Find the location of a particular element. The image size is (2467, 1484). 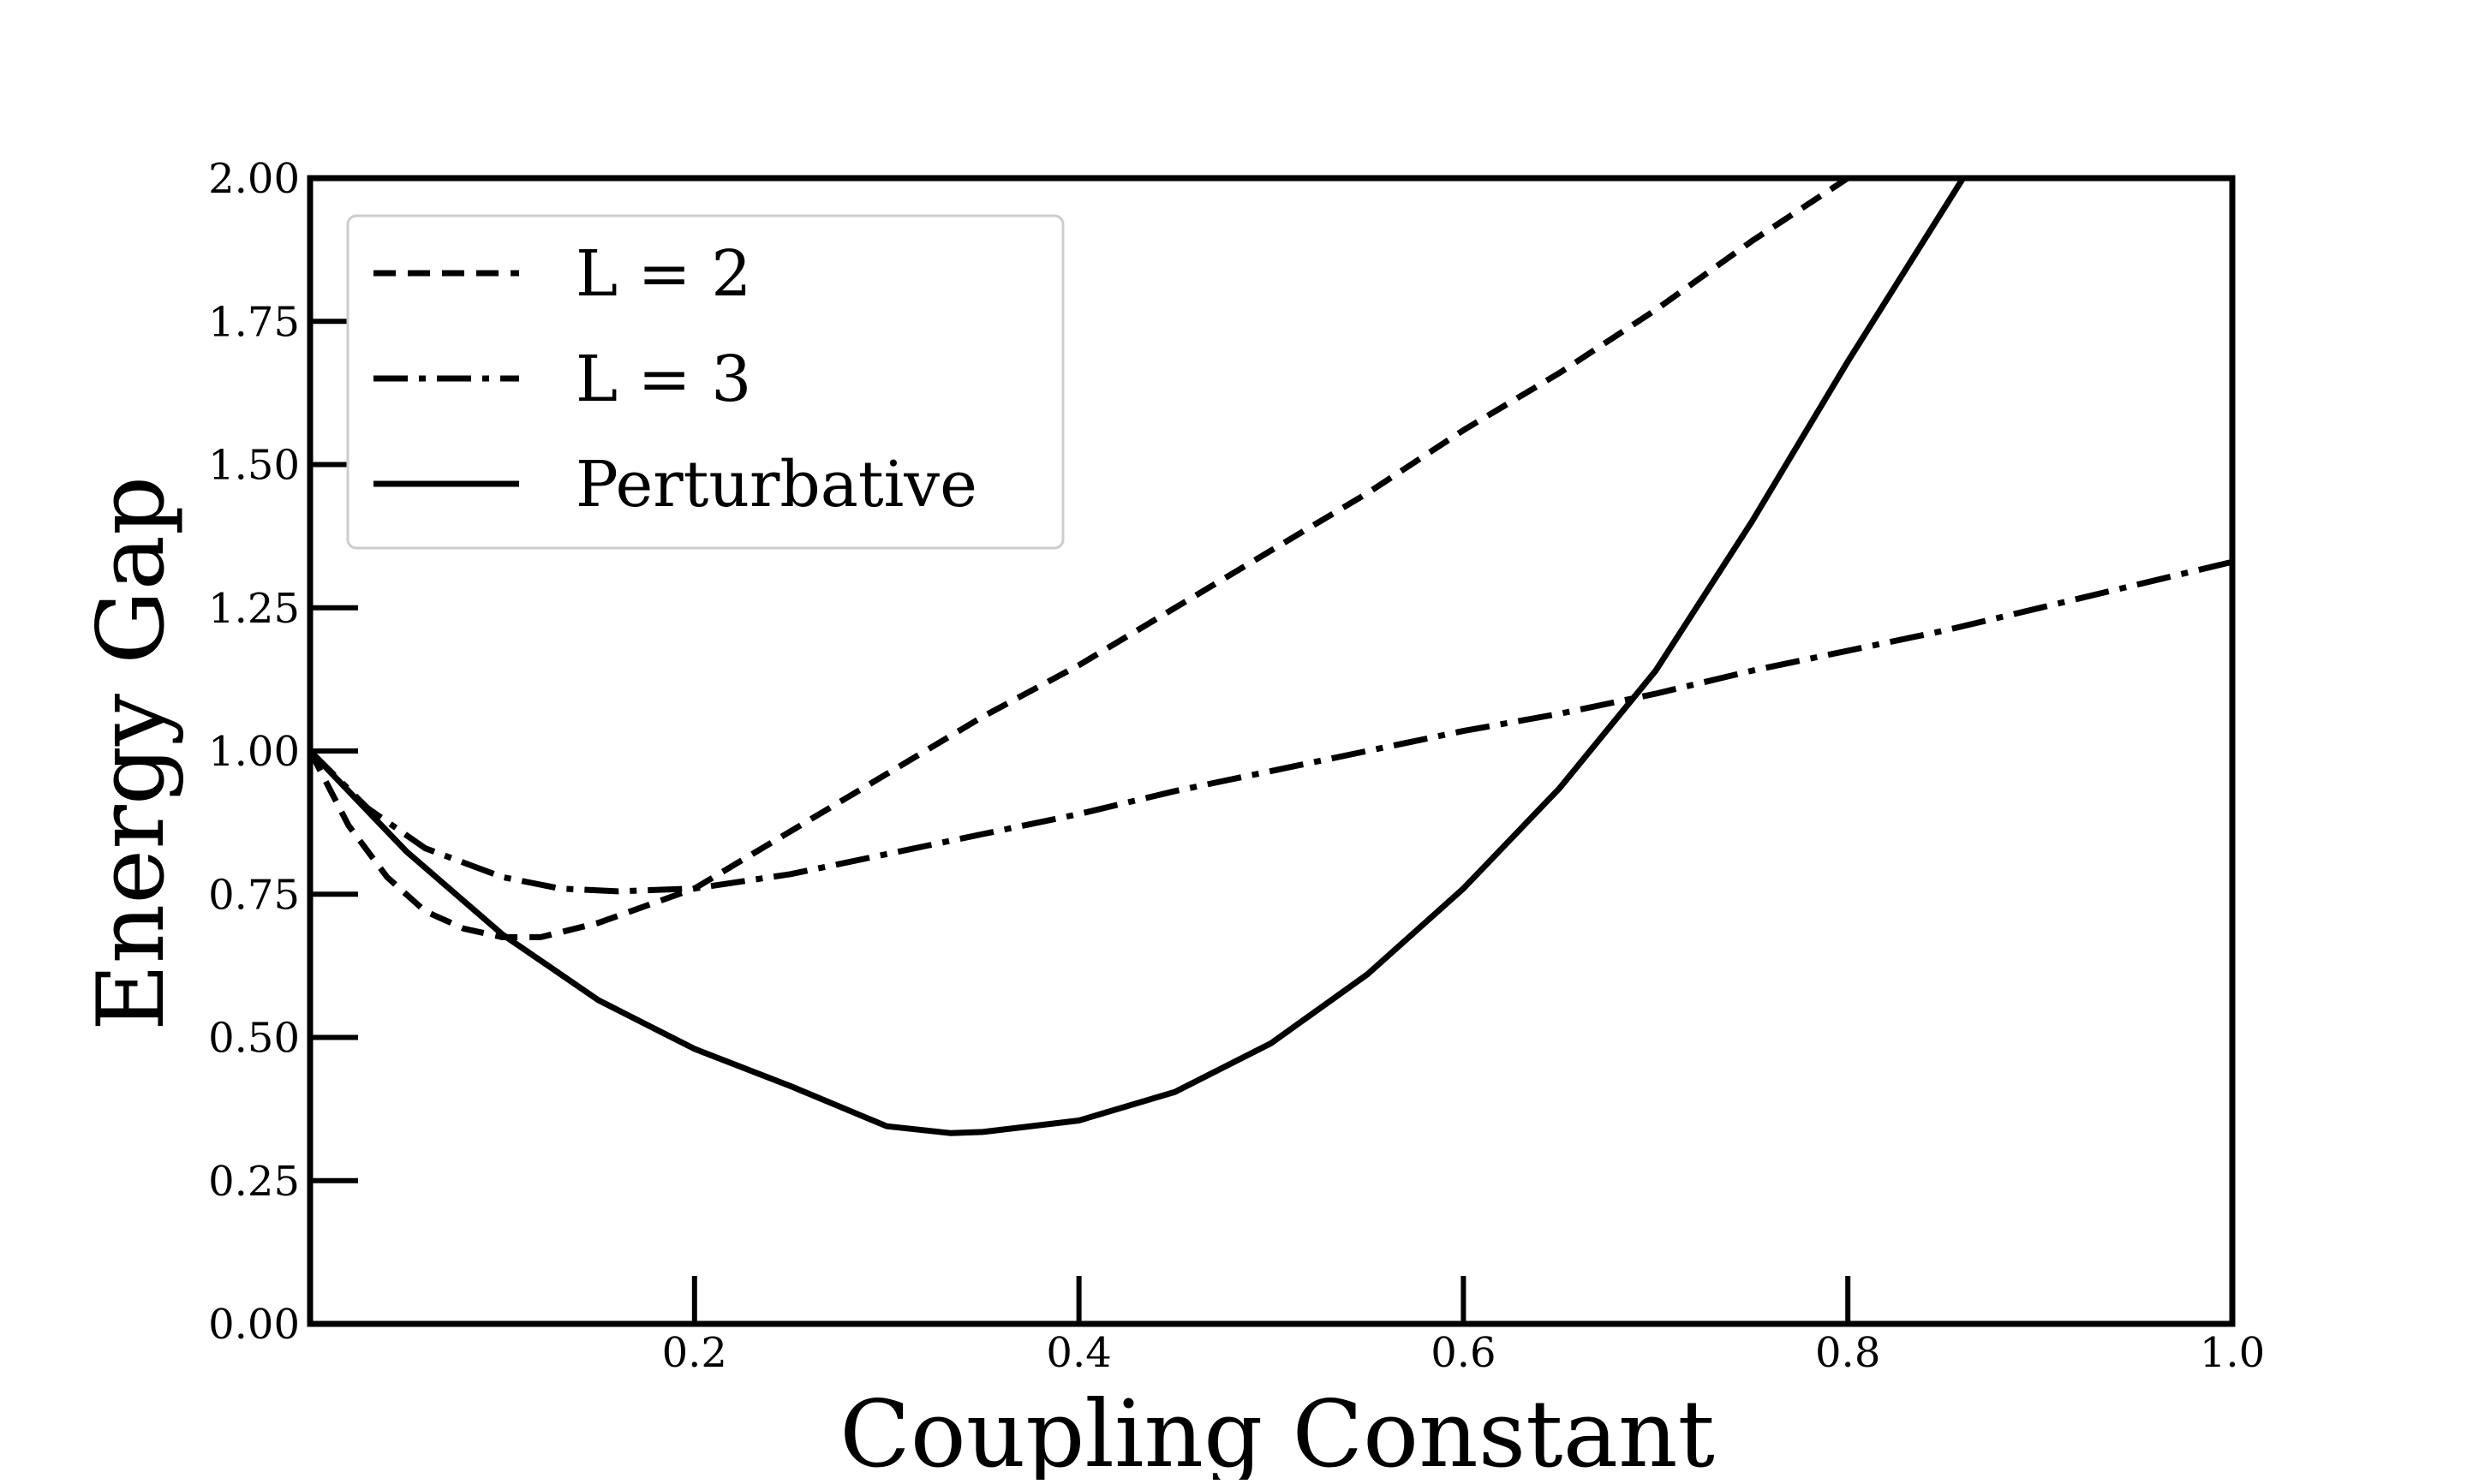

y-axis-ticks: 0.00 0.25 0.50 0.75 1.00 1.25 1.50 1.75 2.00 is located at coordinates (283, 752).